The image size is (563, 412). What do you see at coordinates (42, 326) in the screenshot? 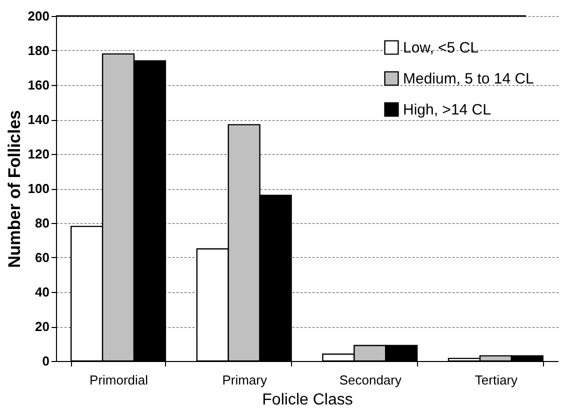
I see `y-tick-label: 20` at bounding box center [42, 326].